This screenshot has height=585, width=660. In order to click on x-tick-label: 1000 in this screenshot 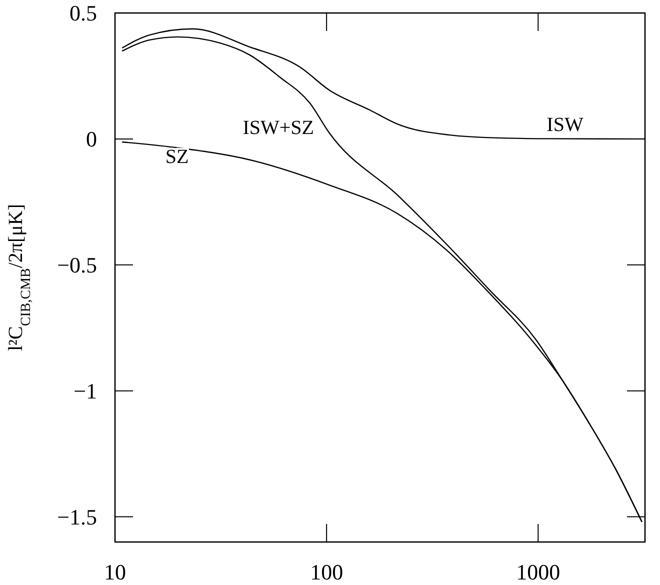, I will do `click(538, 572)`.